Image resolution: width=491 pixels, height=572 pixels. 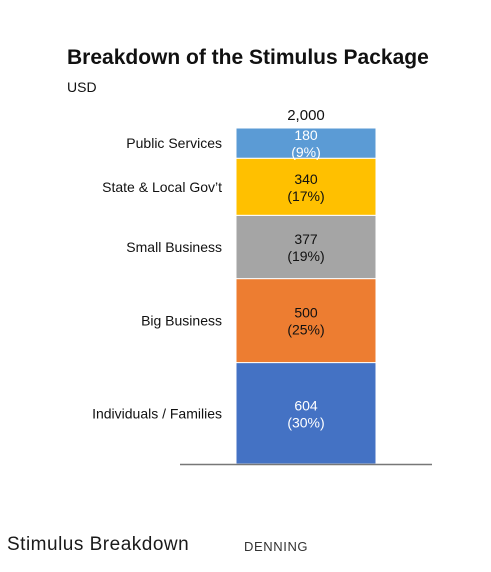 What do you see at coordinates (162, 187) in the screenshot?
I see `category-label-state-local-gov-t: State & Local Gov’t` at bounding box center [162, 187].